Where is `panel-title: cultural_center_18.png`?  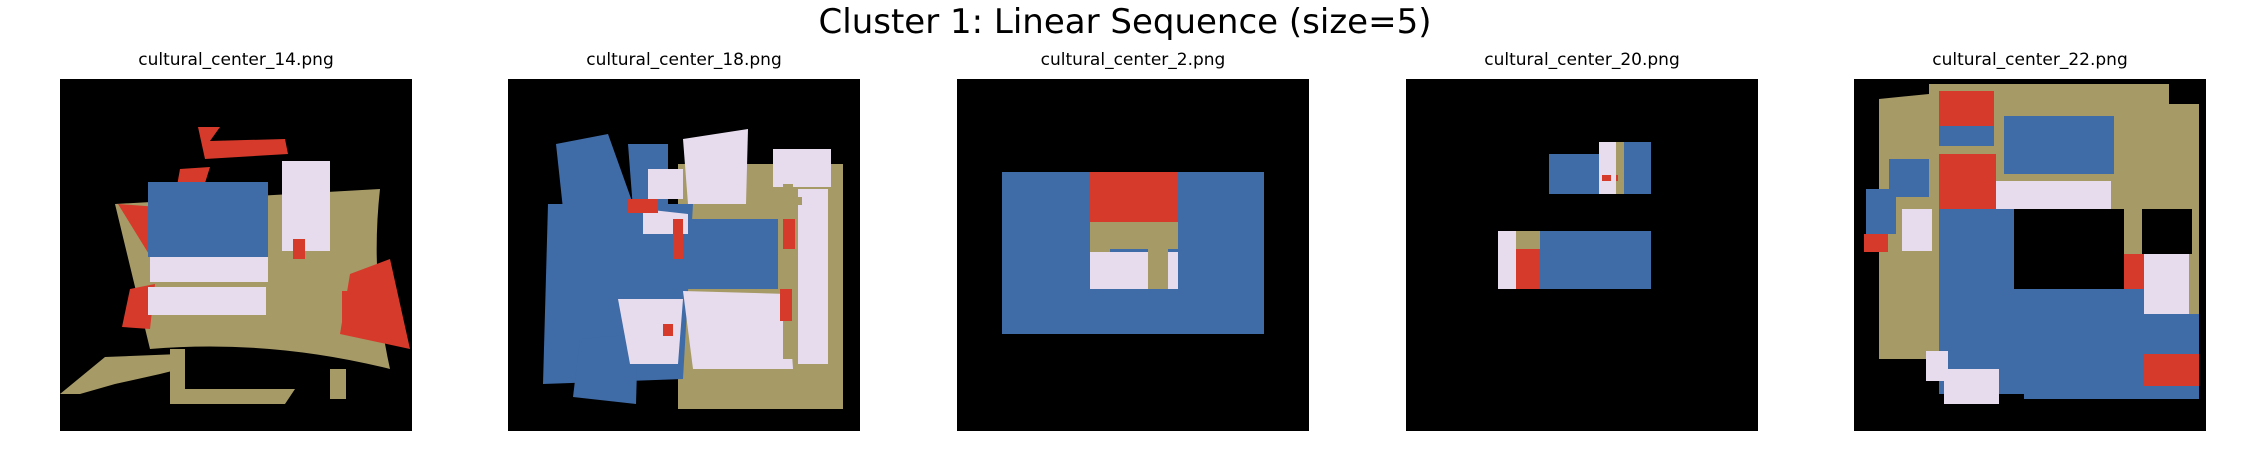
panel-title: cultural_center_18.png is located at coordinates (684, 60).